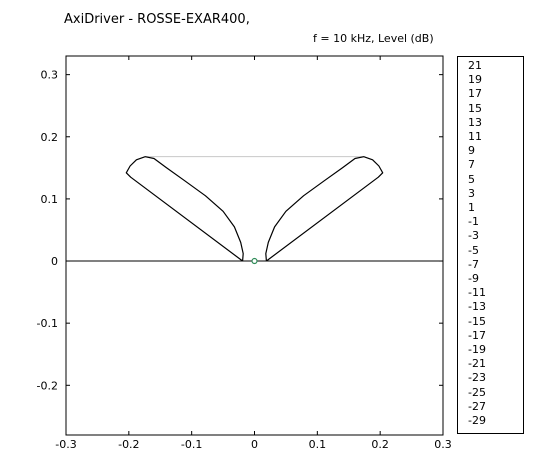  What do you see at coordinates (477, 293) in the screenshot?
I see `scale-label: -11` at bounding box center [477, 293].